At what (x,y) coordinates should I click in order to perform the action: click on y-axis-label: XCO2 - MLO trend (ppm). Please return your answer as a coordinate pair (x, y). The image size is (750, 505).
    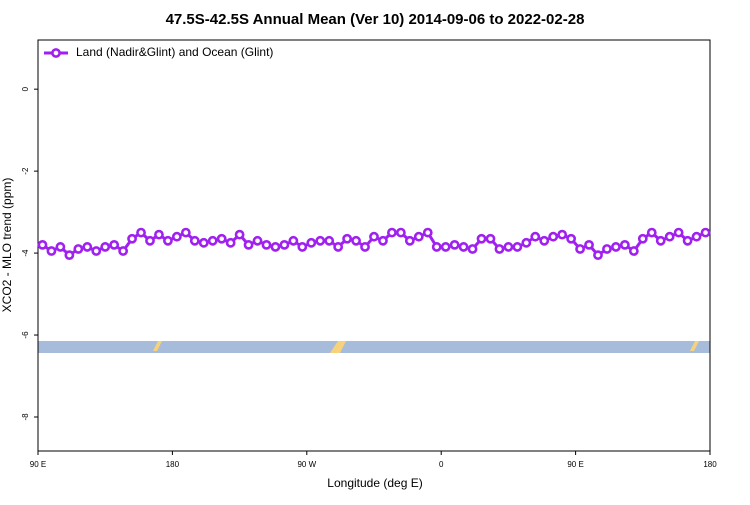
    Looking at the image, I should click on (7, 245).